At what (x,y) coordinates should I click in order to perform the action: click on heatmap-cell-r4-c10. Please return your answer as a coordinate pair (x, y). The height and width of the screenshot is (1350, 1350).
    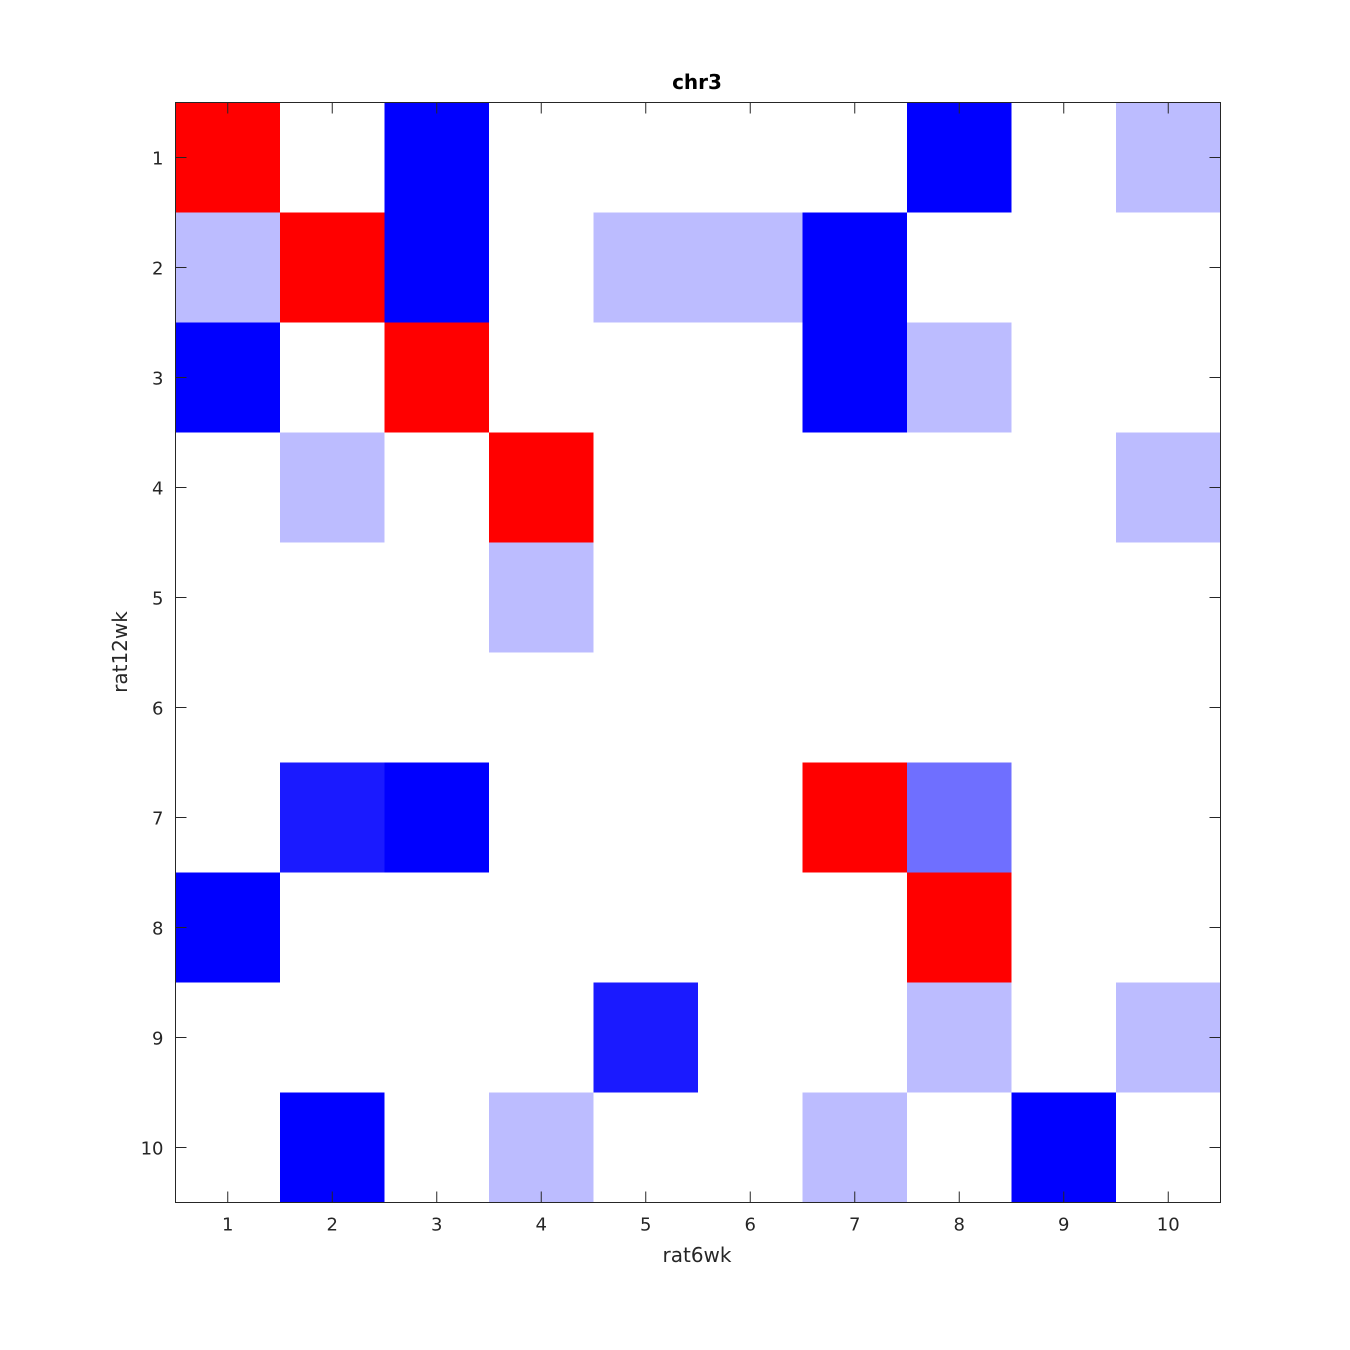
    Looking at the image, I should click on (1168, 487).